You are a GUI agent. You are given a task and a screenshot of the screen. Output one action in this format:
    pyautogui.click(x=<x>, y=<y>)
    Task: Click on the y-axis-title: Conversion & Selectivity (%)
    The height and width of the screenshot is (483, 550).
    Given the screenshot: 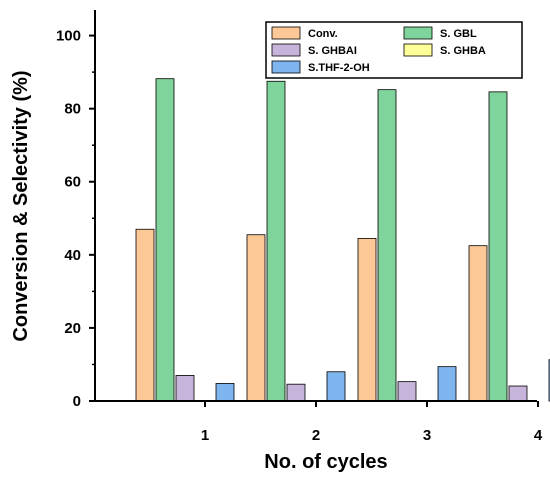 What is the action you would take?
    pyautogui.click(x=21, y=205)
    